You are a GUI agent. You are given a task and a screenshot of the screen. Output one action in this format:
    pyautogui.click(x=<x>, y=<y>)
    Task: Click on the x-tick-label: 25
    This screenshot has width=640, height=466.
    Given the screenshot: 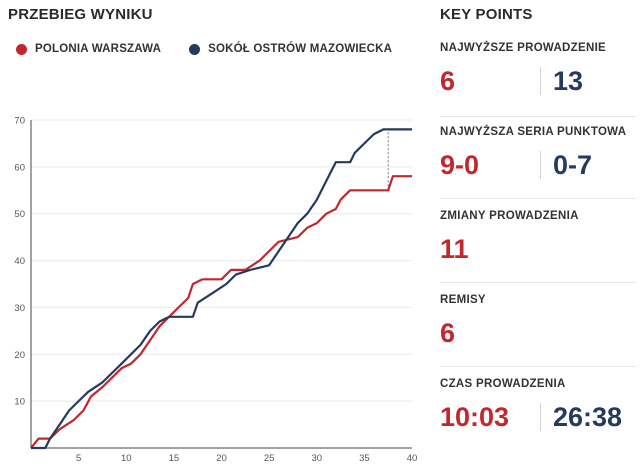 What is the action you would take?
    pyautogui.click(x=269, y=458)
    